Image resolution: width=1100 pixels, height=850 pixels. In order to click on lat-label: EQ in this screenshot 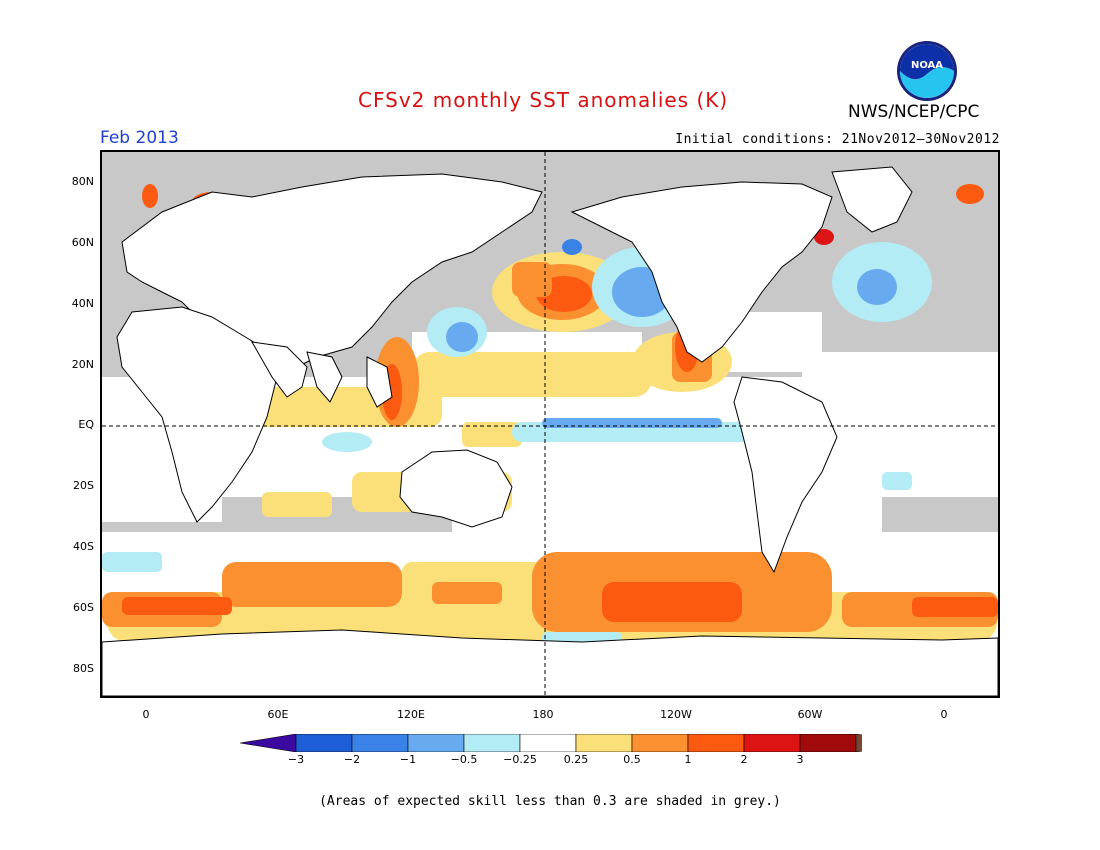, I will do `click(86, 424)`.